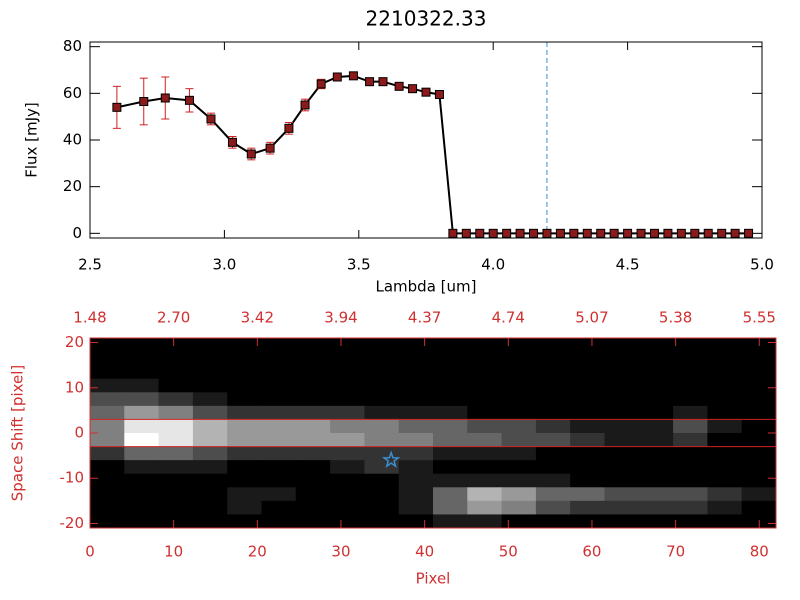 Image resolution: width=800 pixels, height=600 pixels. I want to click on y-tick-label: 60, so click(72, 93).